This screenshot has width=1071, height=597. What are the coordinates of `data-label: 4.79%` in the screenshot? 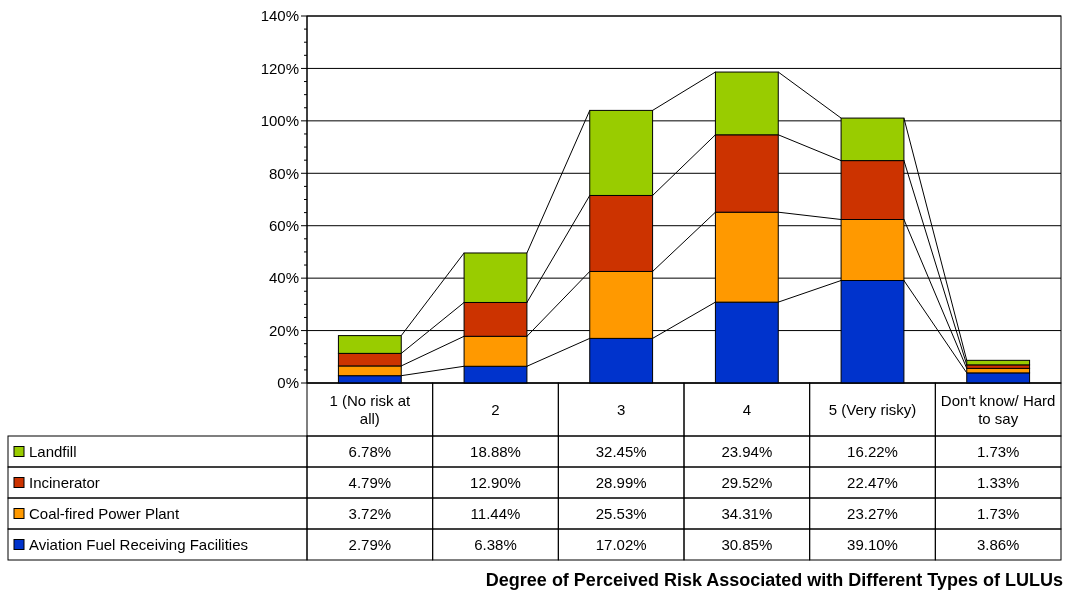 It's located at (370, 482).